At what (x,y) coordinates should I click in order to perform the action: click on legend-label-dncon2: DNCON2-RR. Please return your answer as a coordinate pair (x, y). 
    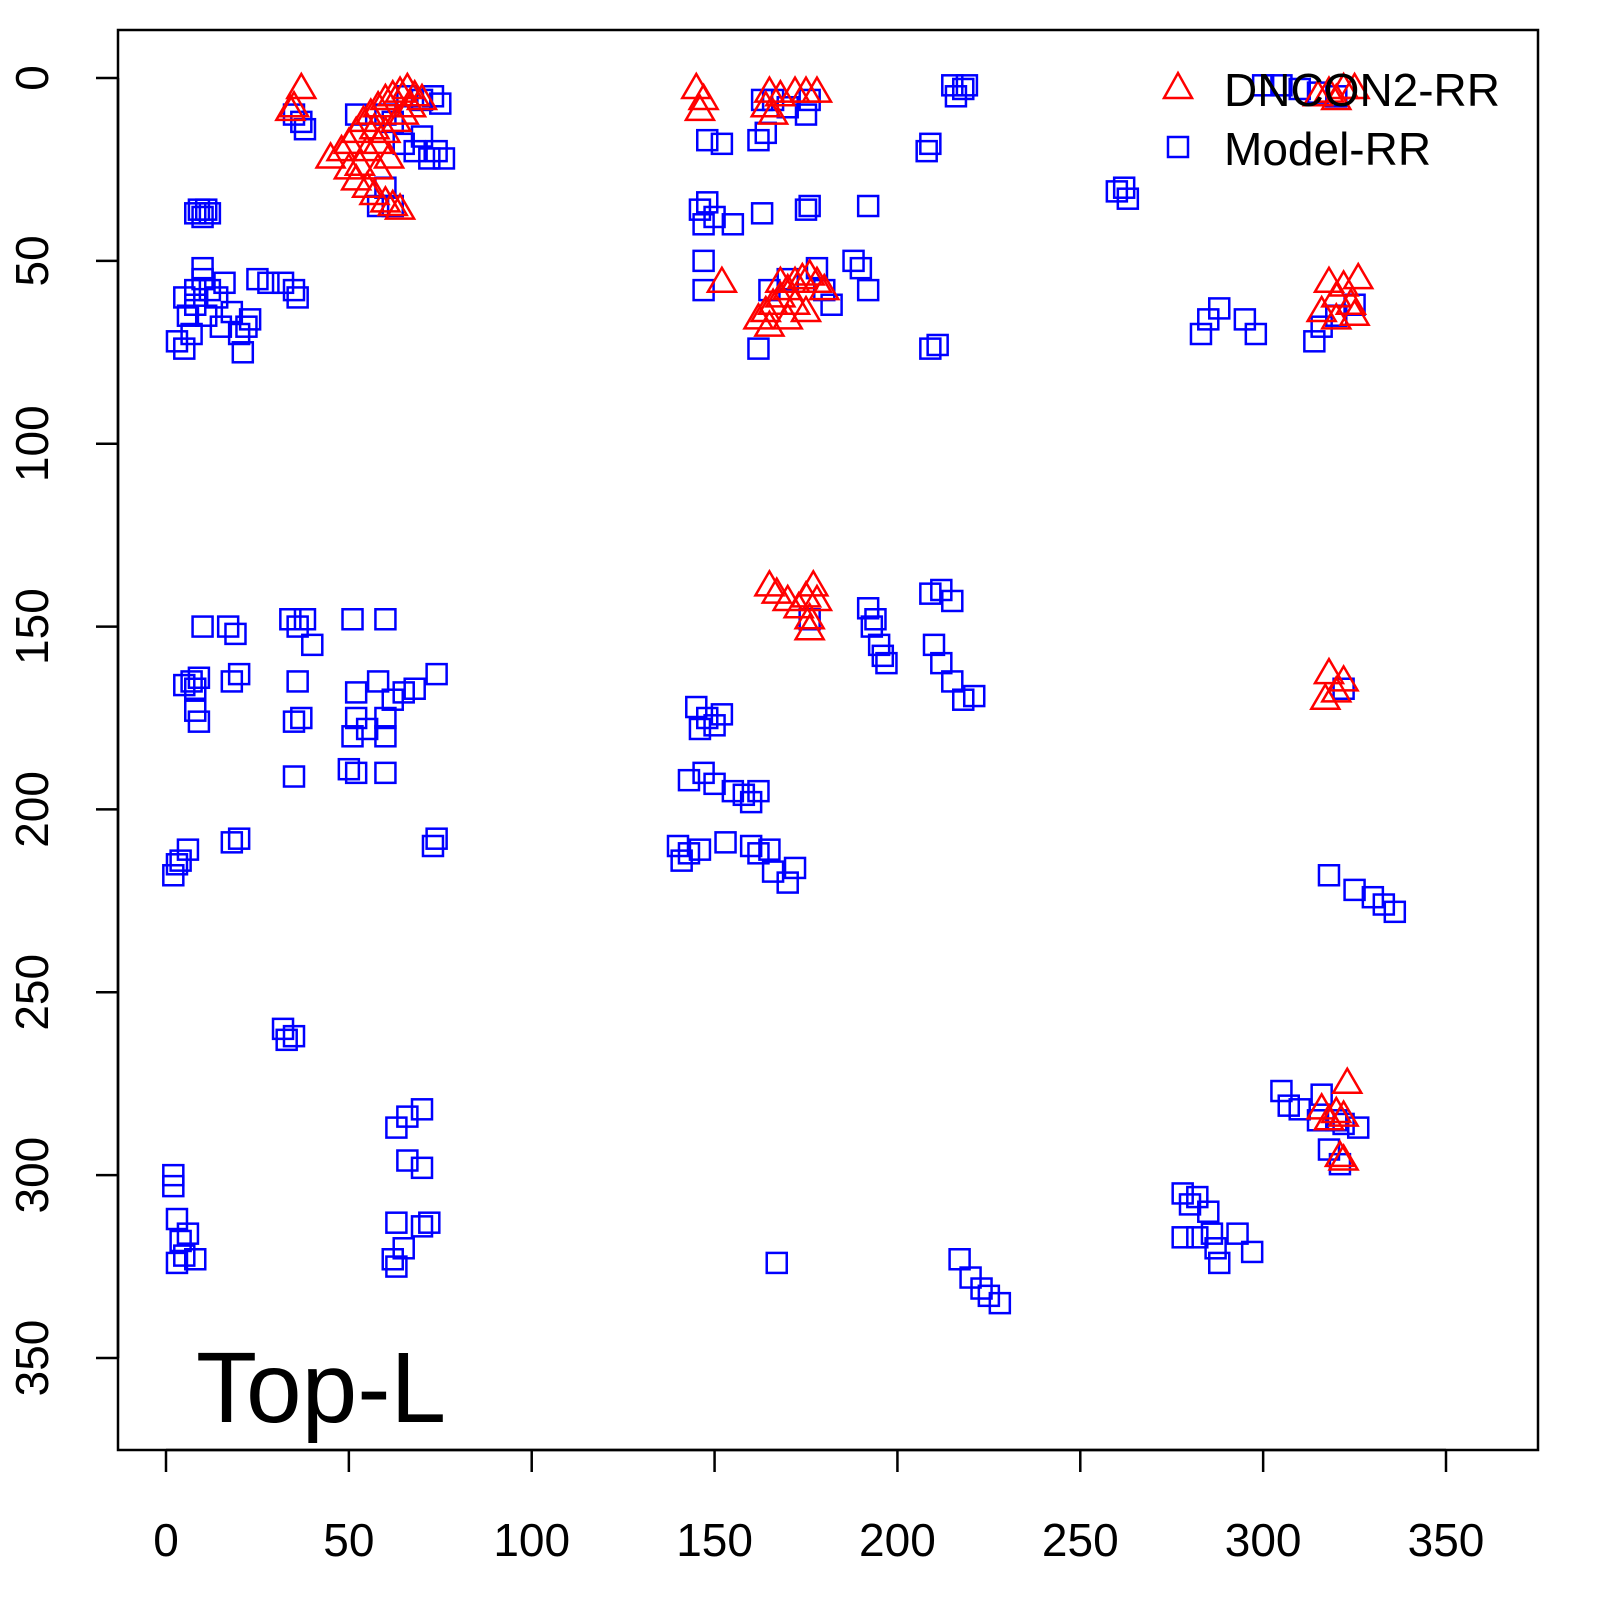
    Looking at the image, I should click on (1362, 90).